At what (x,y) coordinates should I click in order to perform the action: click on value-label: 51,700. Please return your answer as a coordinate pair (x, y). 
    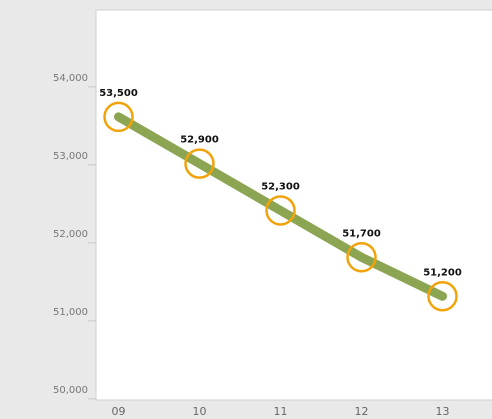
    Looking at the image, I should click on (361, 233).